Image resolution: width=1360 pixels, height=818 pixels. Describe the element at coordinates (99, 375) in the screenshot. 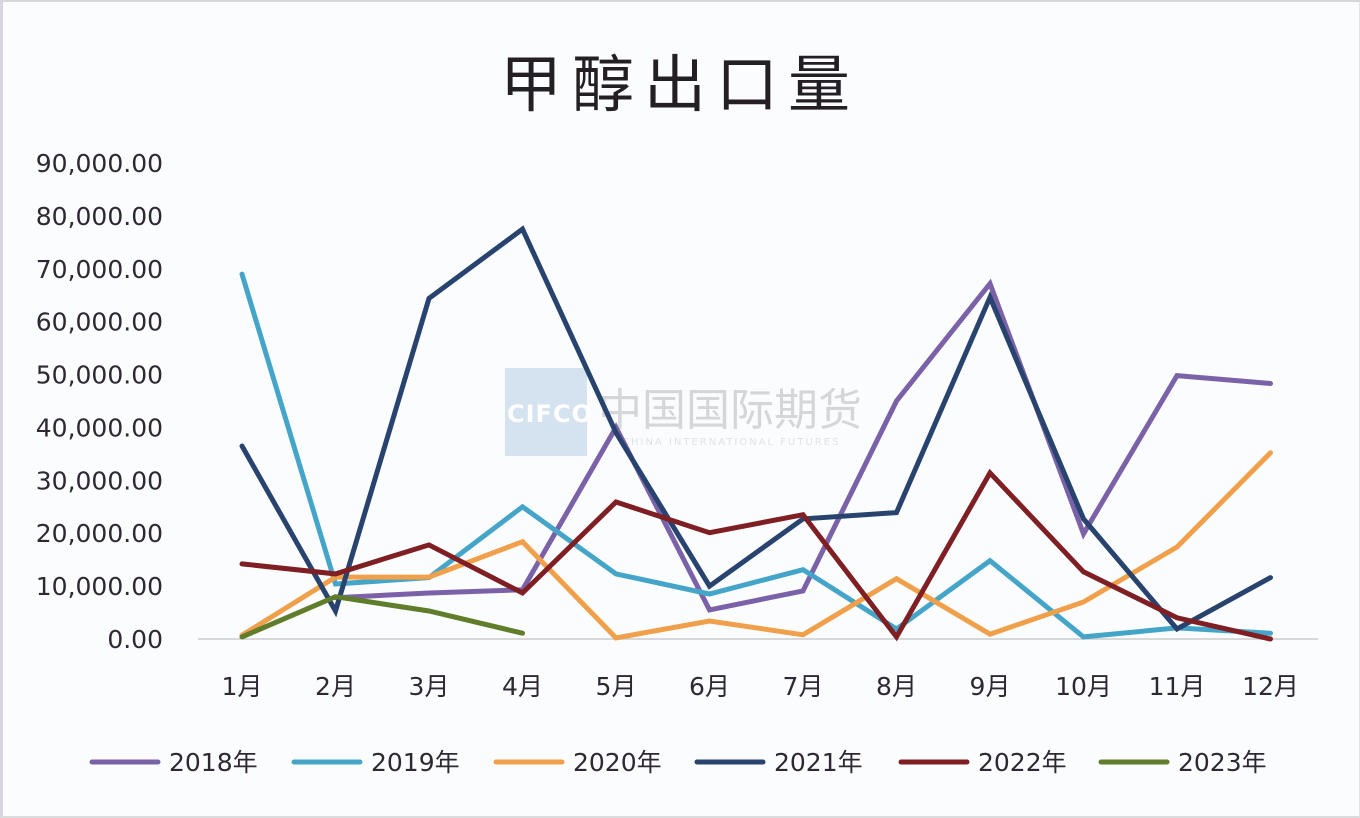

I see `y-tick-label: 50,000.00` at that location.